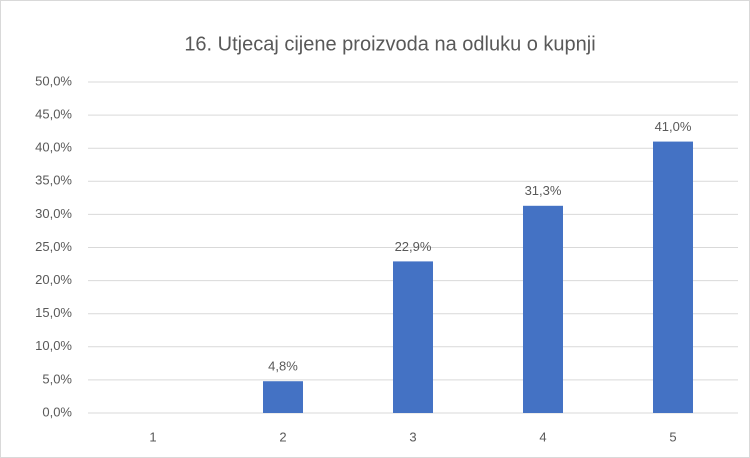  I want to click on y-tick-label: 15,0%, so click(53, 312).